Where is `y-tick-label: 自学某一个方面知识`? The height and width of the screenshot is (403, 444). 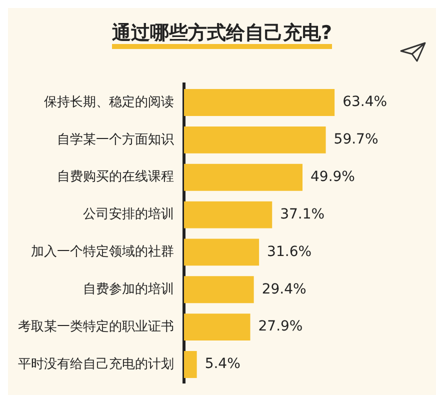
y-tick-label: 自学某一个方面知识 is located at coordinates (115, 139).